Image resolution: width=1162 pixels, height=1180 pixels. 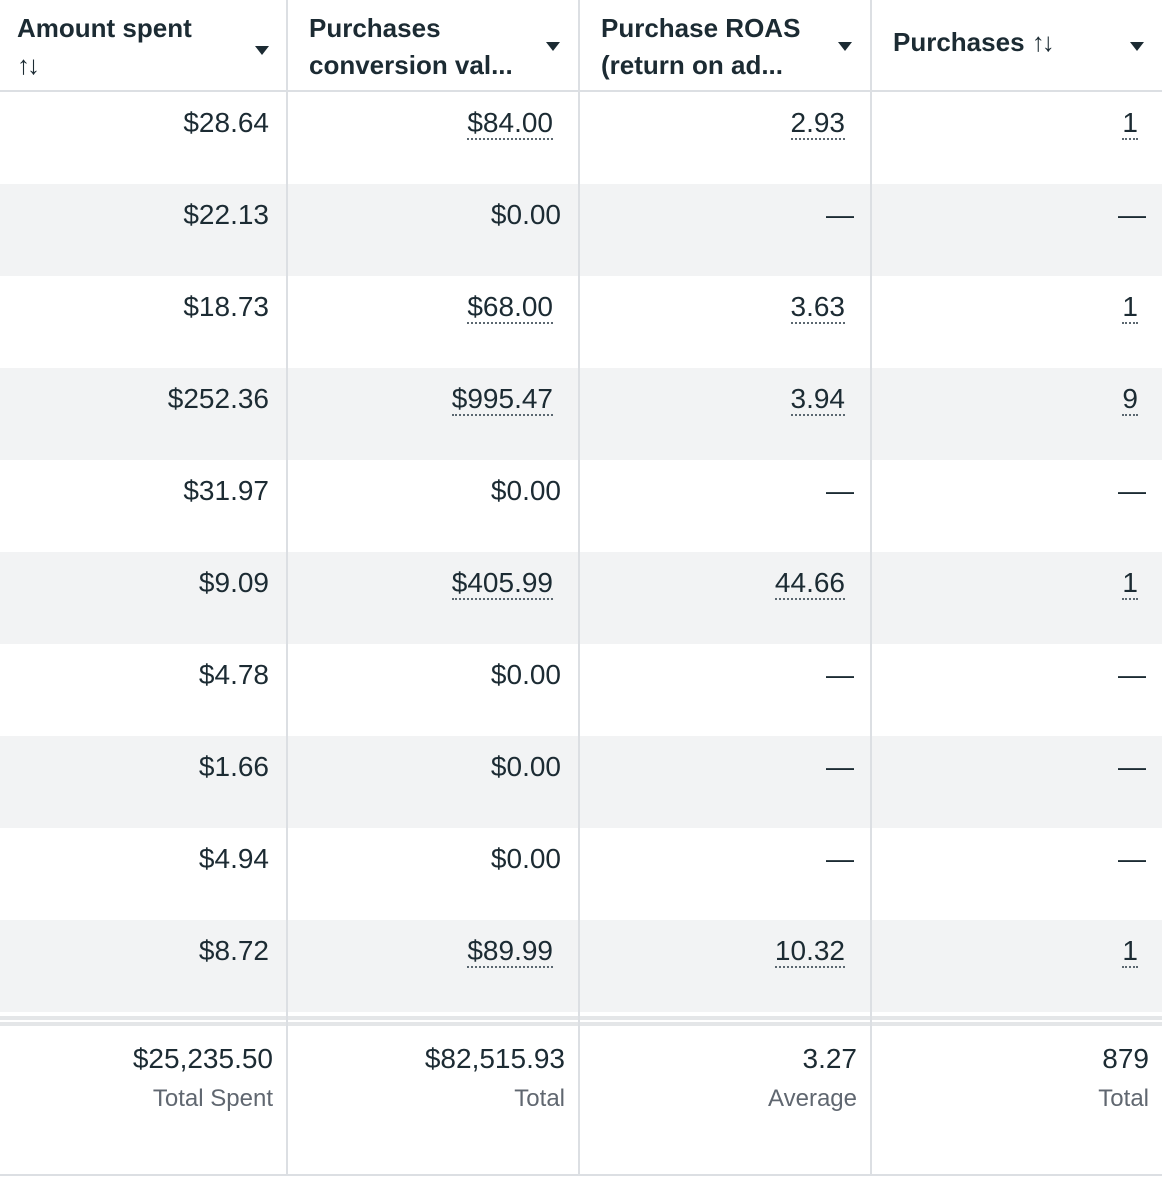 I want to click on column-label: Purchase ROAS, so click(x=701, y=28).